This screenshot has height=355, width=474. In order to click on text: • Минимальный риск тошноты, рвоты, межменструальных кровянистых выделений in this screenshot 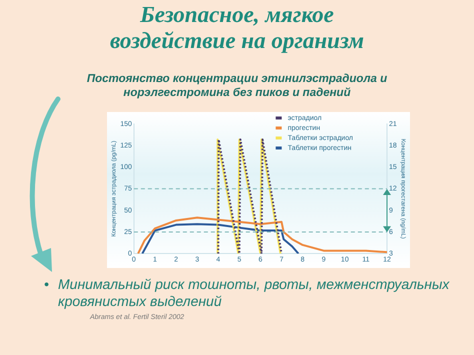, I will do `click(247, 292)`.